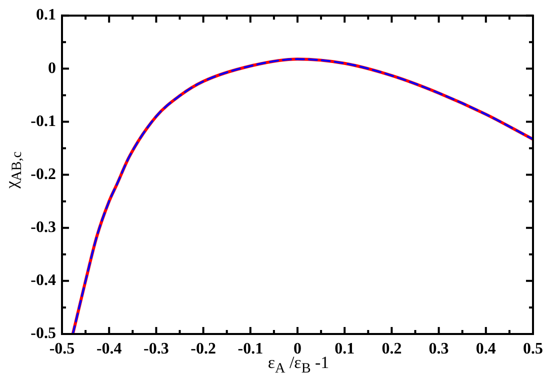  Describe the element at coordinates (533, 349) in the screenshot. I see `x-tick-label: 0.5` at that location.